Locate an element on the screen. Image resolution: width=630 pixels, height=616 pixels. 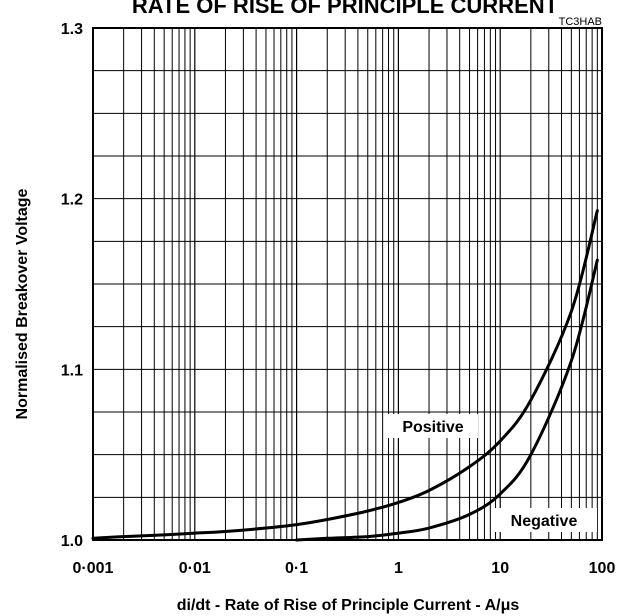
x-tick-label: 0·1 is located at coordinates (296, 568).